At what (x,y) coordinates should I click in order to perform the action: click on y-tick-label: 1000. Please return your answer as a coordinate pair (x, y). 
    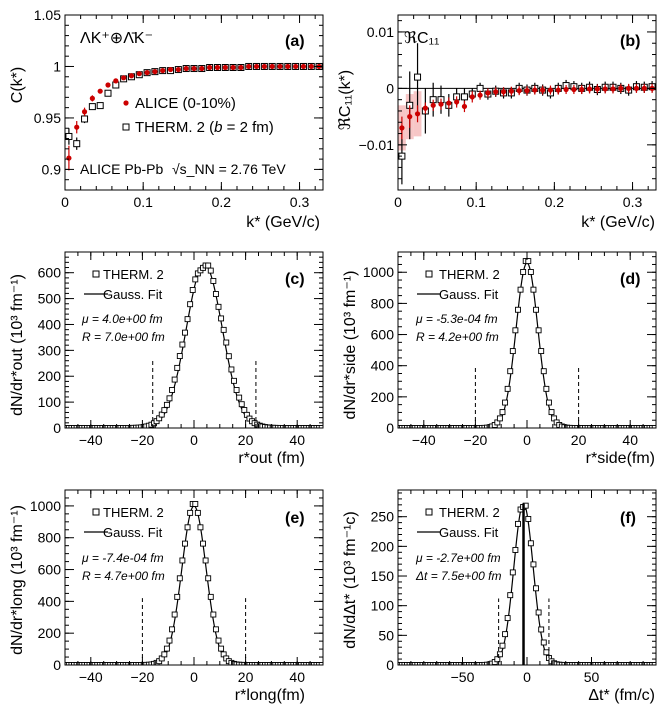
    Looking at the image, I should click on (45, 506).